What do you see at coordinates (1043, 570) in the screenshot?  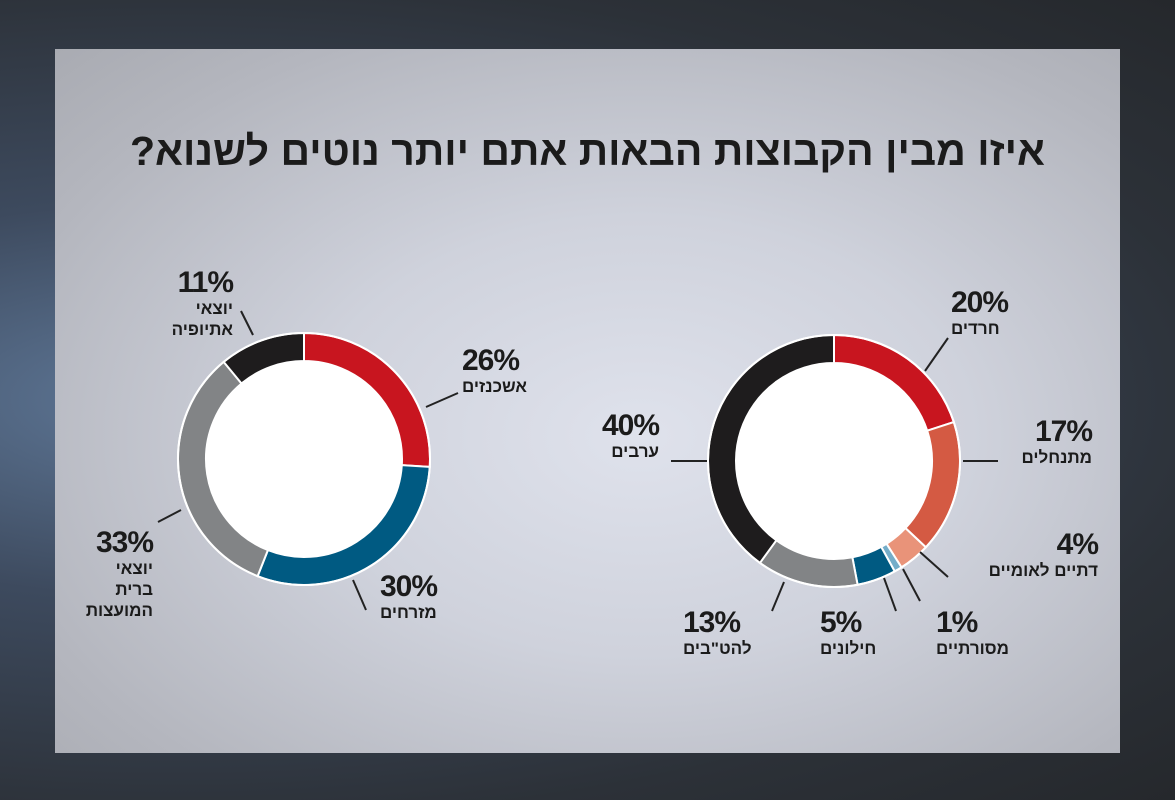 I see `category-label: דתיים לאומיים` at bounding box center [1043, 570].